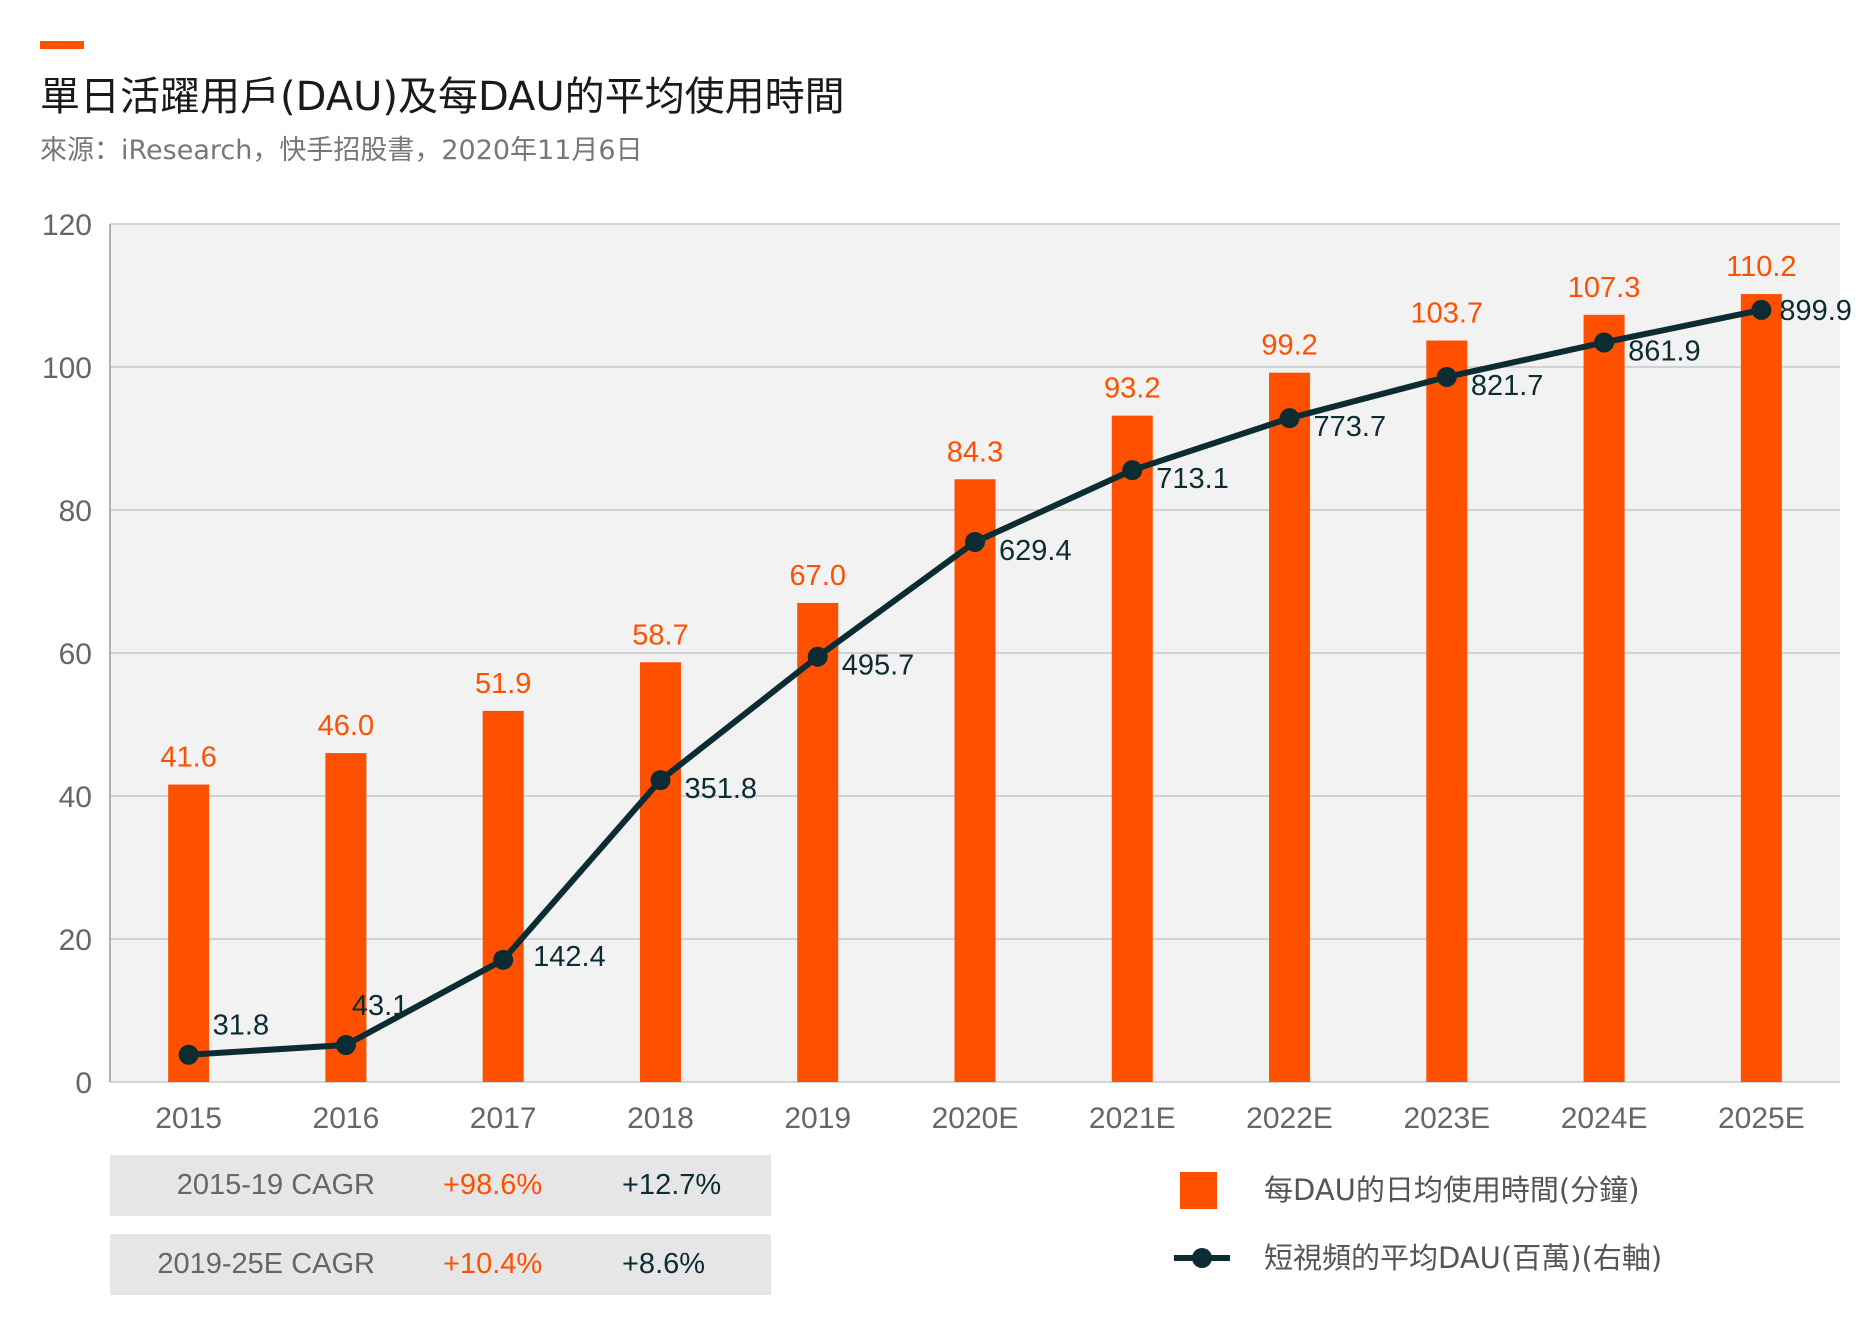  What do you see at coordinates (1035, 551) in the screenshot?
I see `line-value-label: 629.4` at bounding box center [1035, 551].